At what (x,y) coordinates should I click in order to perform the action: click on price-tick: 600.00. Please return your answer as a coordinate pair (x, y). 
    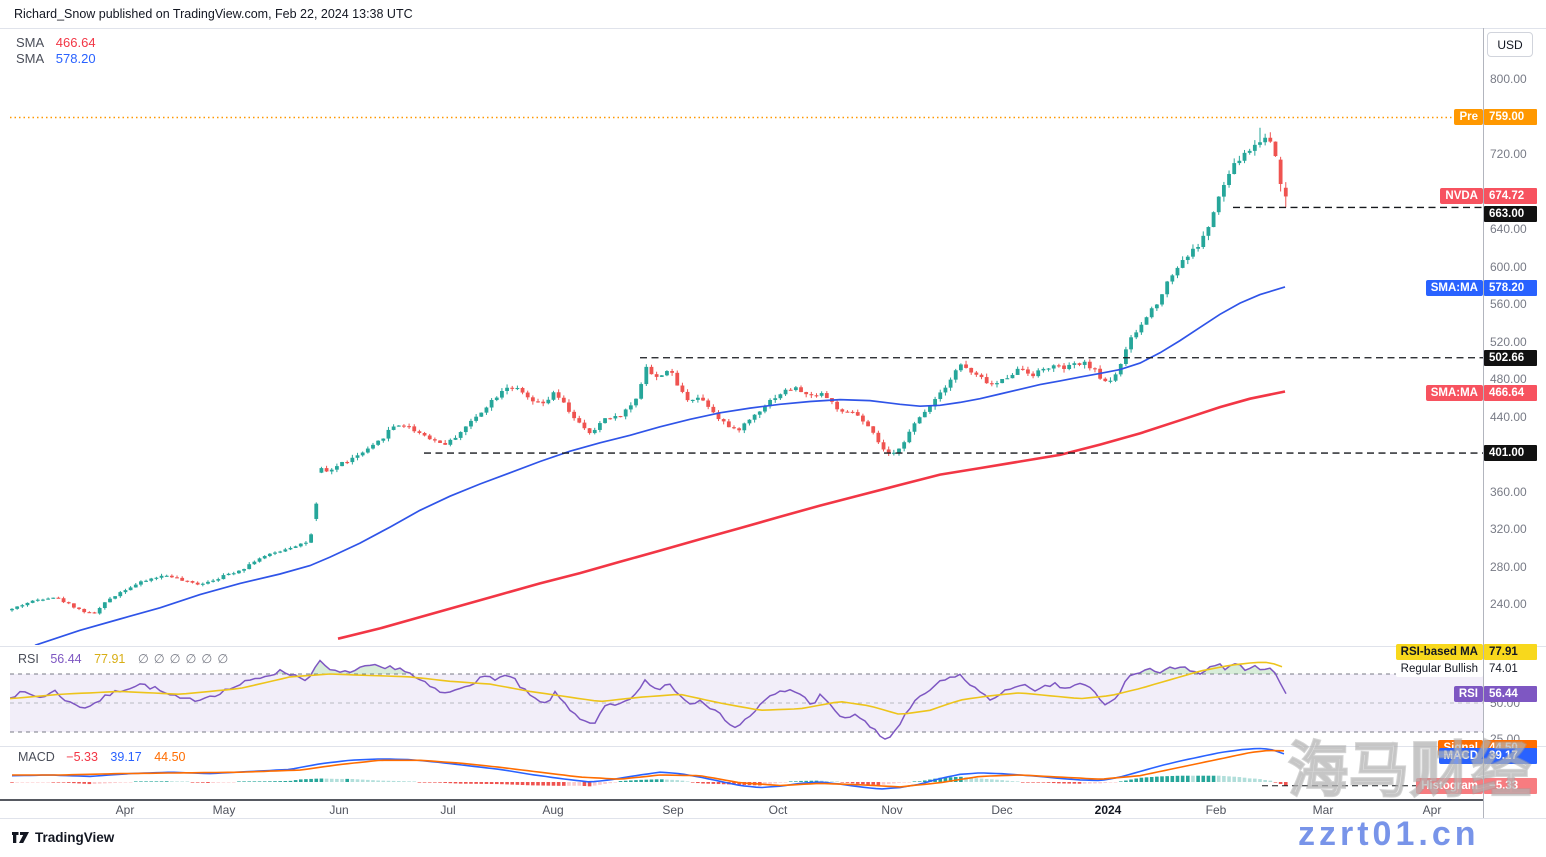
    Looking at the image, I should click on (1508, 266).